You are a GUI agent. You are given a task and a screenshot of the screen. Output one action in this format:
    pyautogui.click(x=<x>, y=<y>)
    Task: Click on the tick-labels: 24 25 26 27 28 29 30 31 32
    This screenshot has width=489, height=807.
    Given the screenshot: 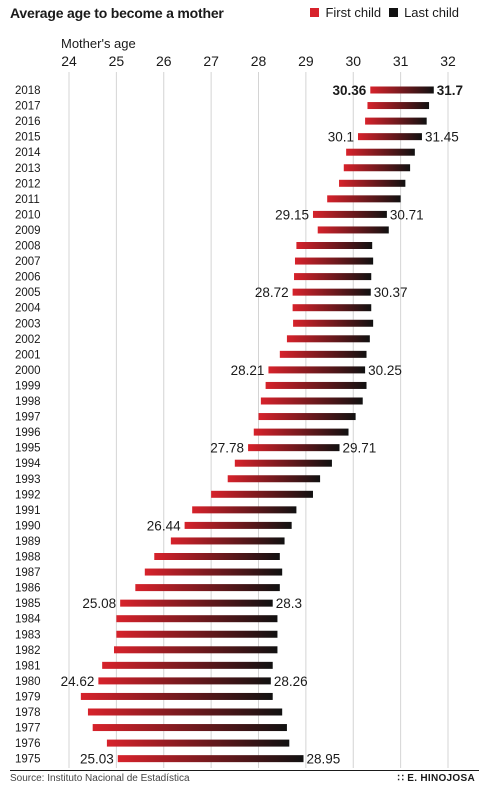 What is the action you would take?
    pyautogui.click(x=258, y=61)
    